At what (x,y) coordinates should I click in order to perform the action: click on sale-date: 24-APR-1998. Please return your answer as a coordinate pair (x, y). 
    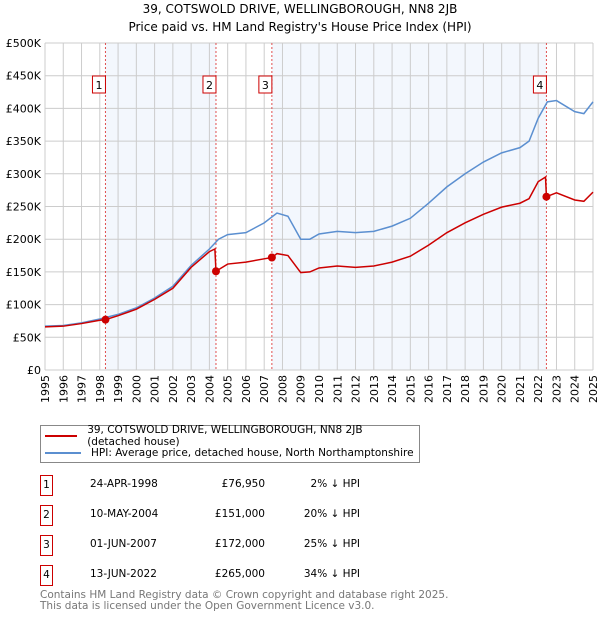
    Looking at the image, I should click on (124, 484).